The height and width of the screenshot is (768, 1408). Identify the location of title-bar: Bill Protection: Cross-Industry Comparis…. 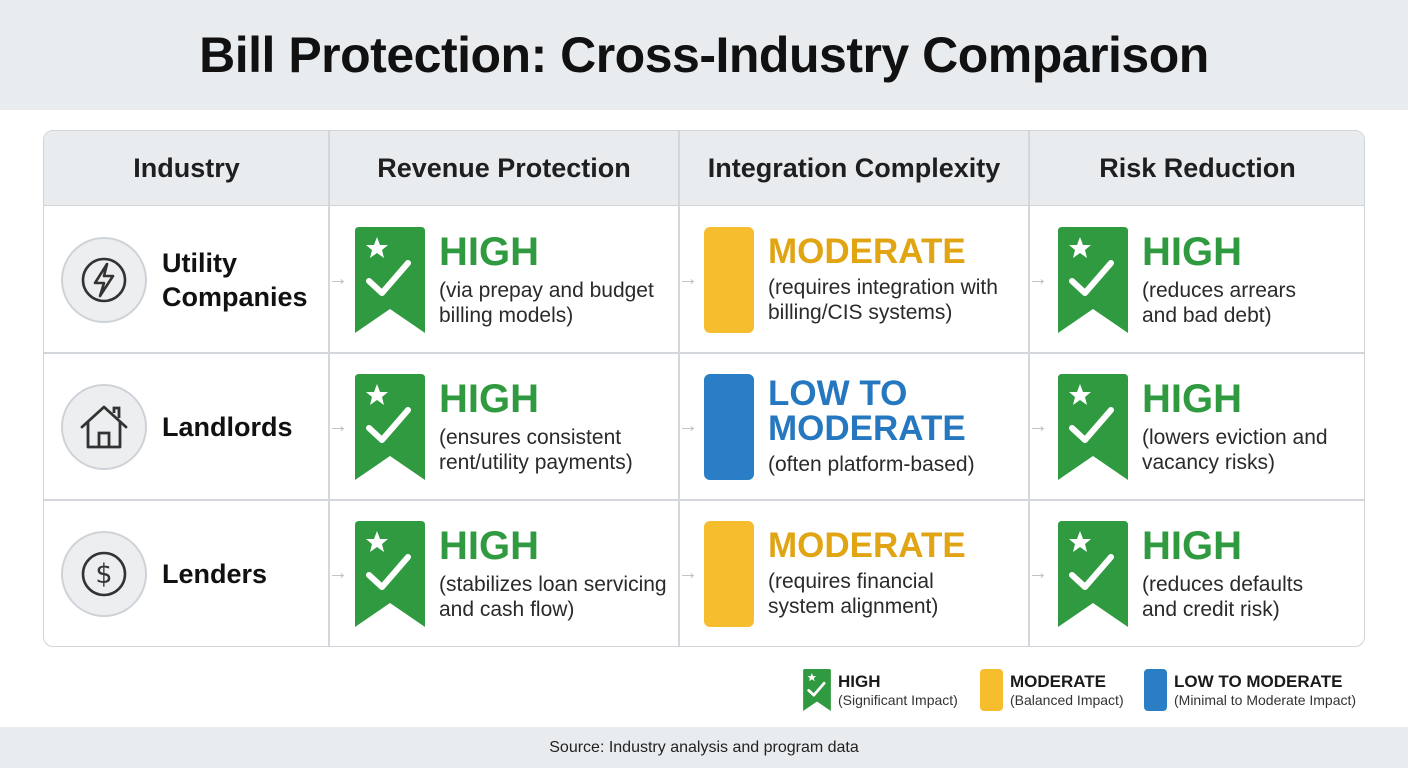
(704, 55).